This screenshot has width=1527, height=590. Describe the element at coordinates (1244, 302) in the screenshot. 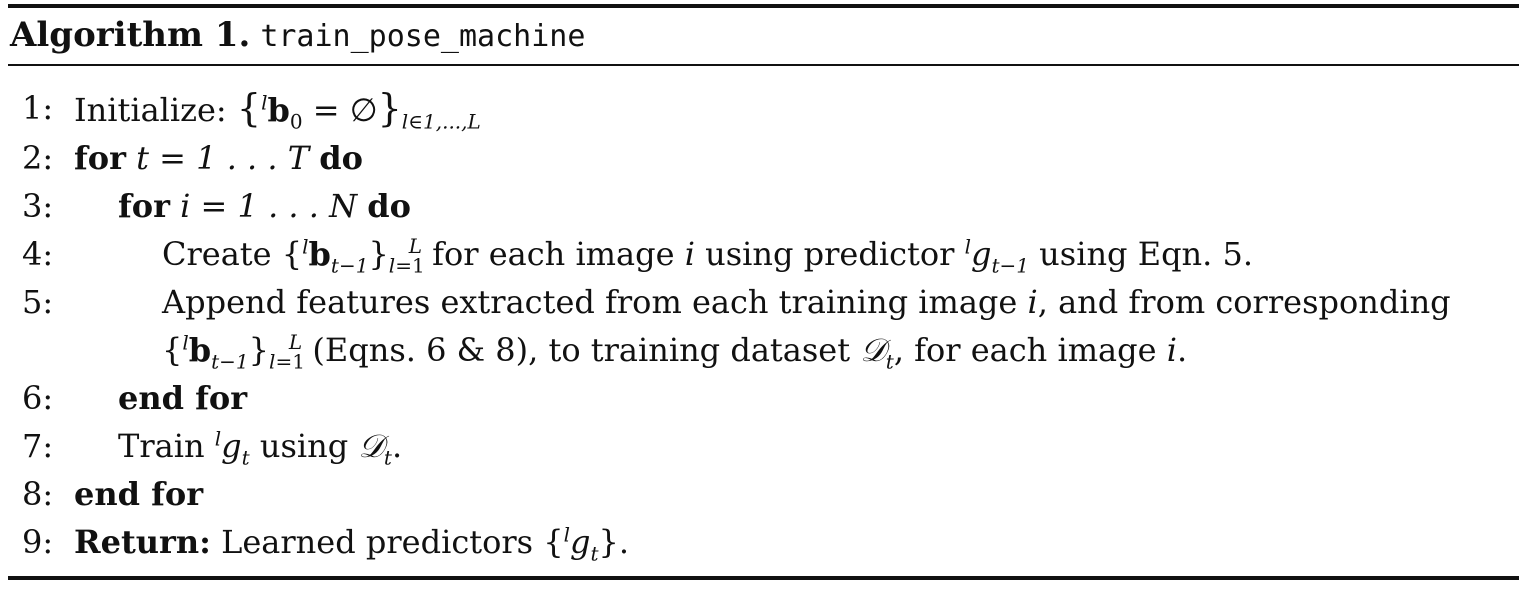

I see `line-text: , and from corresponding` at that location.